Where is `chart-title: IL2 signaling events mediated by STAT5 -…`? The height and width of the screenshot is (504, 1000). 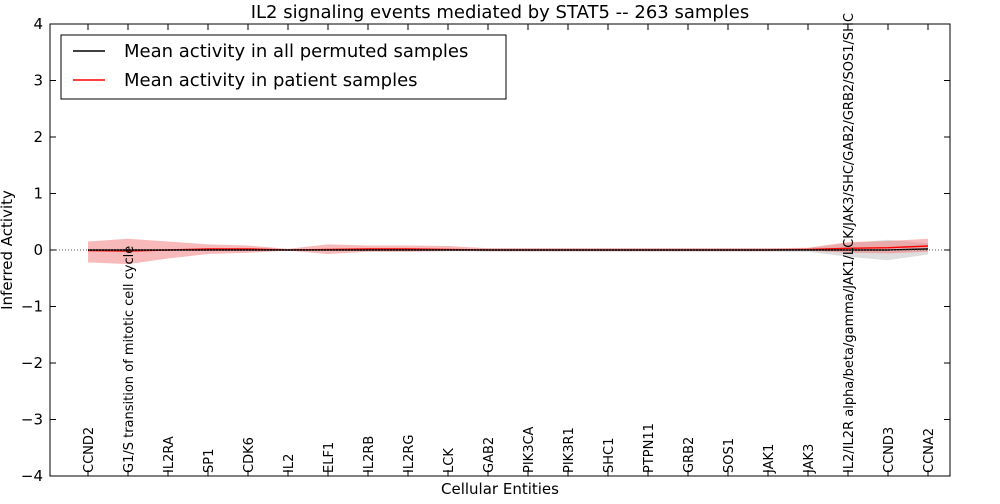
chart-title: IL2 signaling events mediated by STAT5 -… is located at coordinates (500, 12).